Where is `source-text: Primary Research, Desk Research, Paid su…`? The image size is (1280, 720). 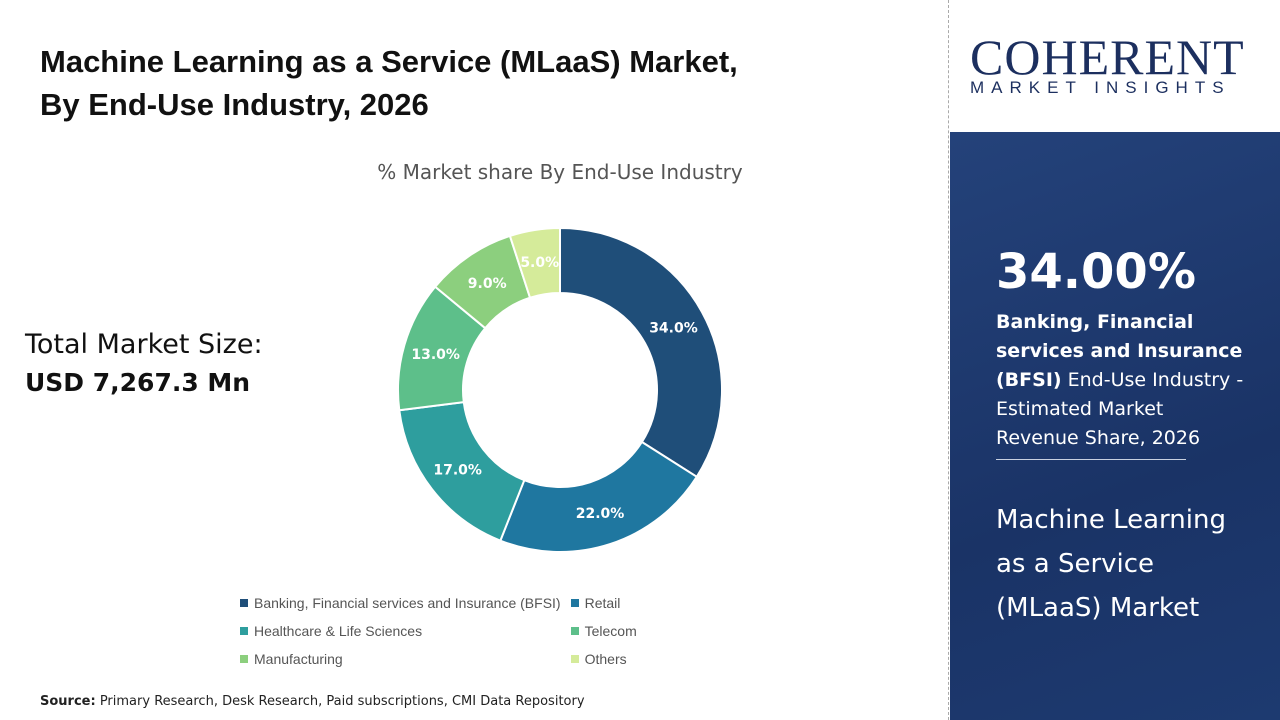 source-text: Primary Research, Desk Research, Paid su… is located at coordinates (340, 701).